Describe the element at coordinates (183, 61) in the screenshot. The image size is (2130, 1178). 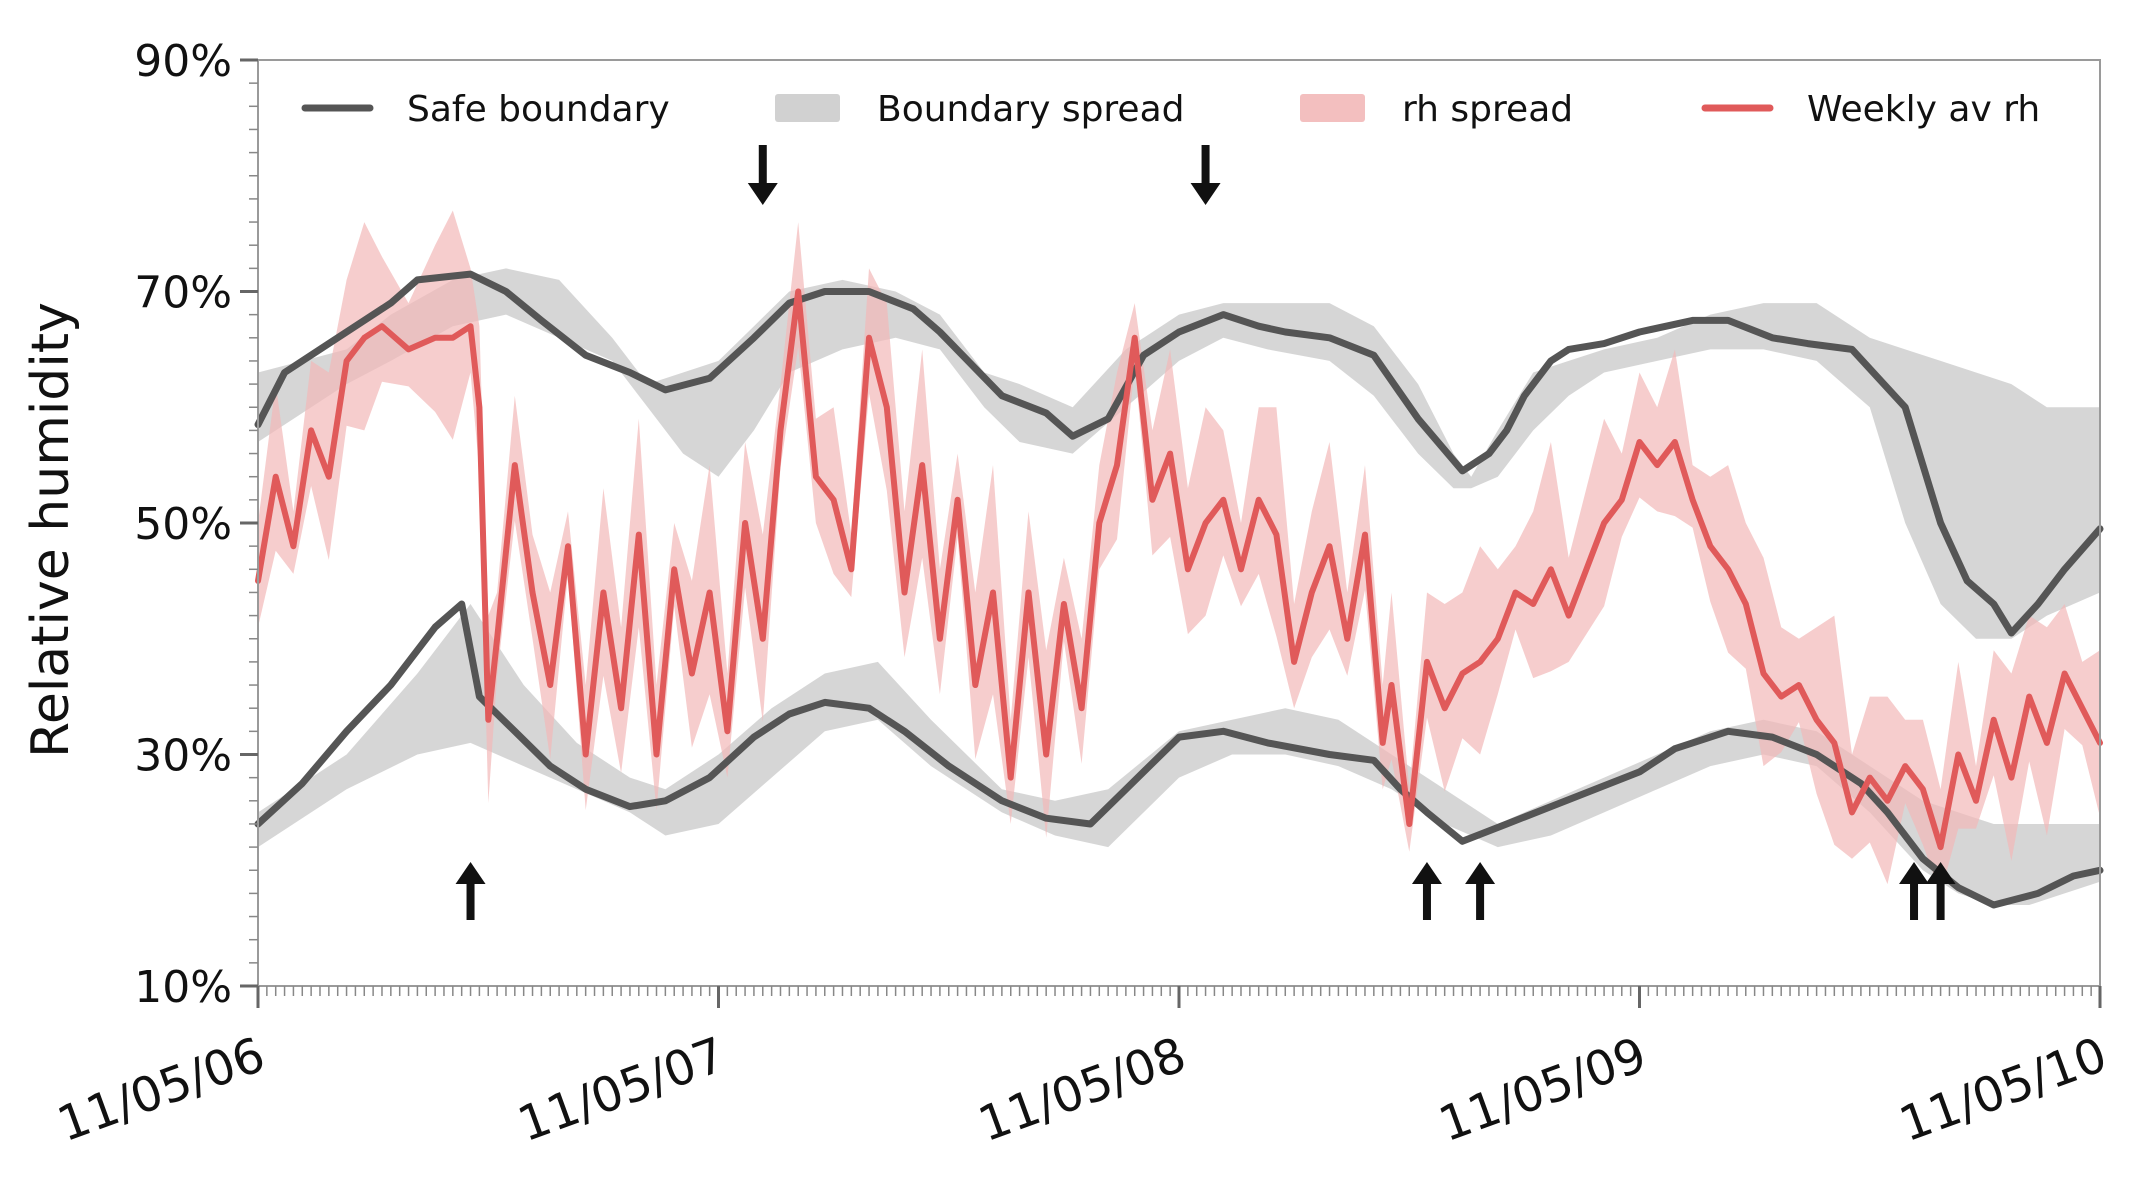
I see `y-tick-label: 90%` at that location.